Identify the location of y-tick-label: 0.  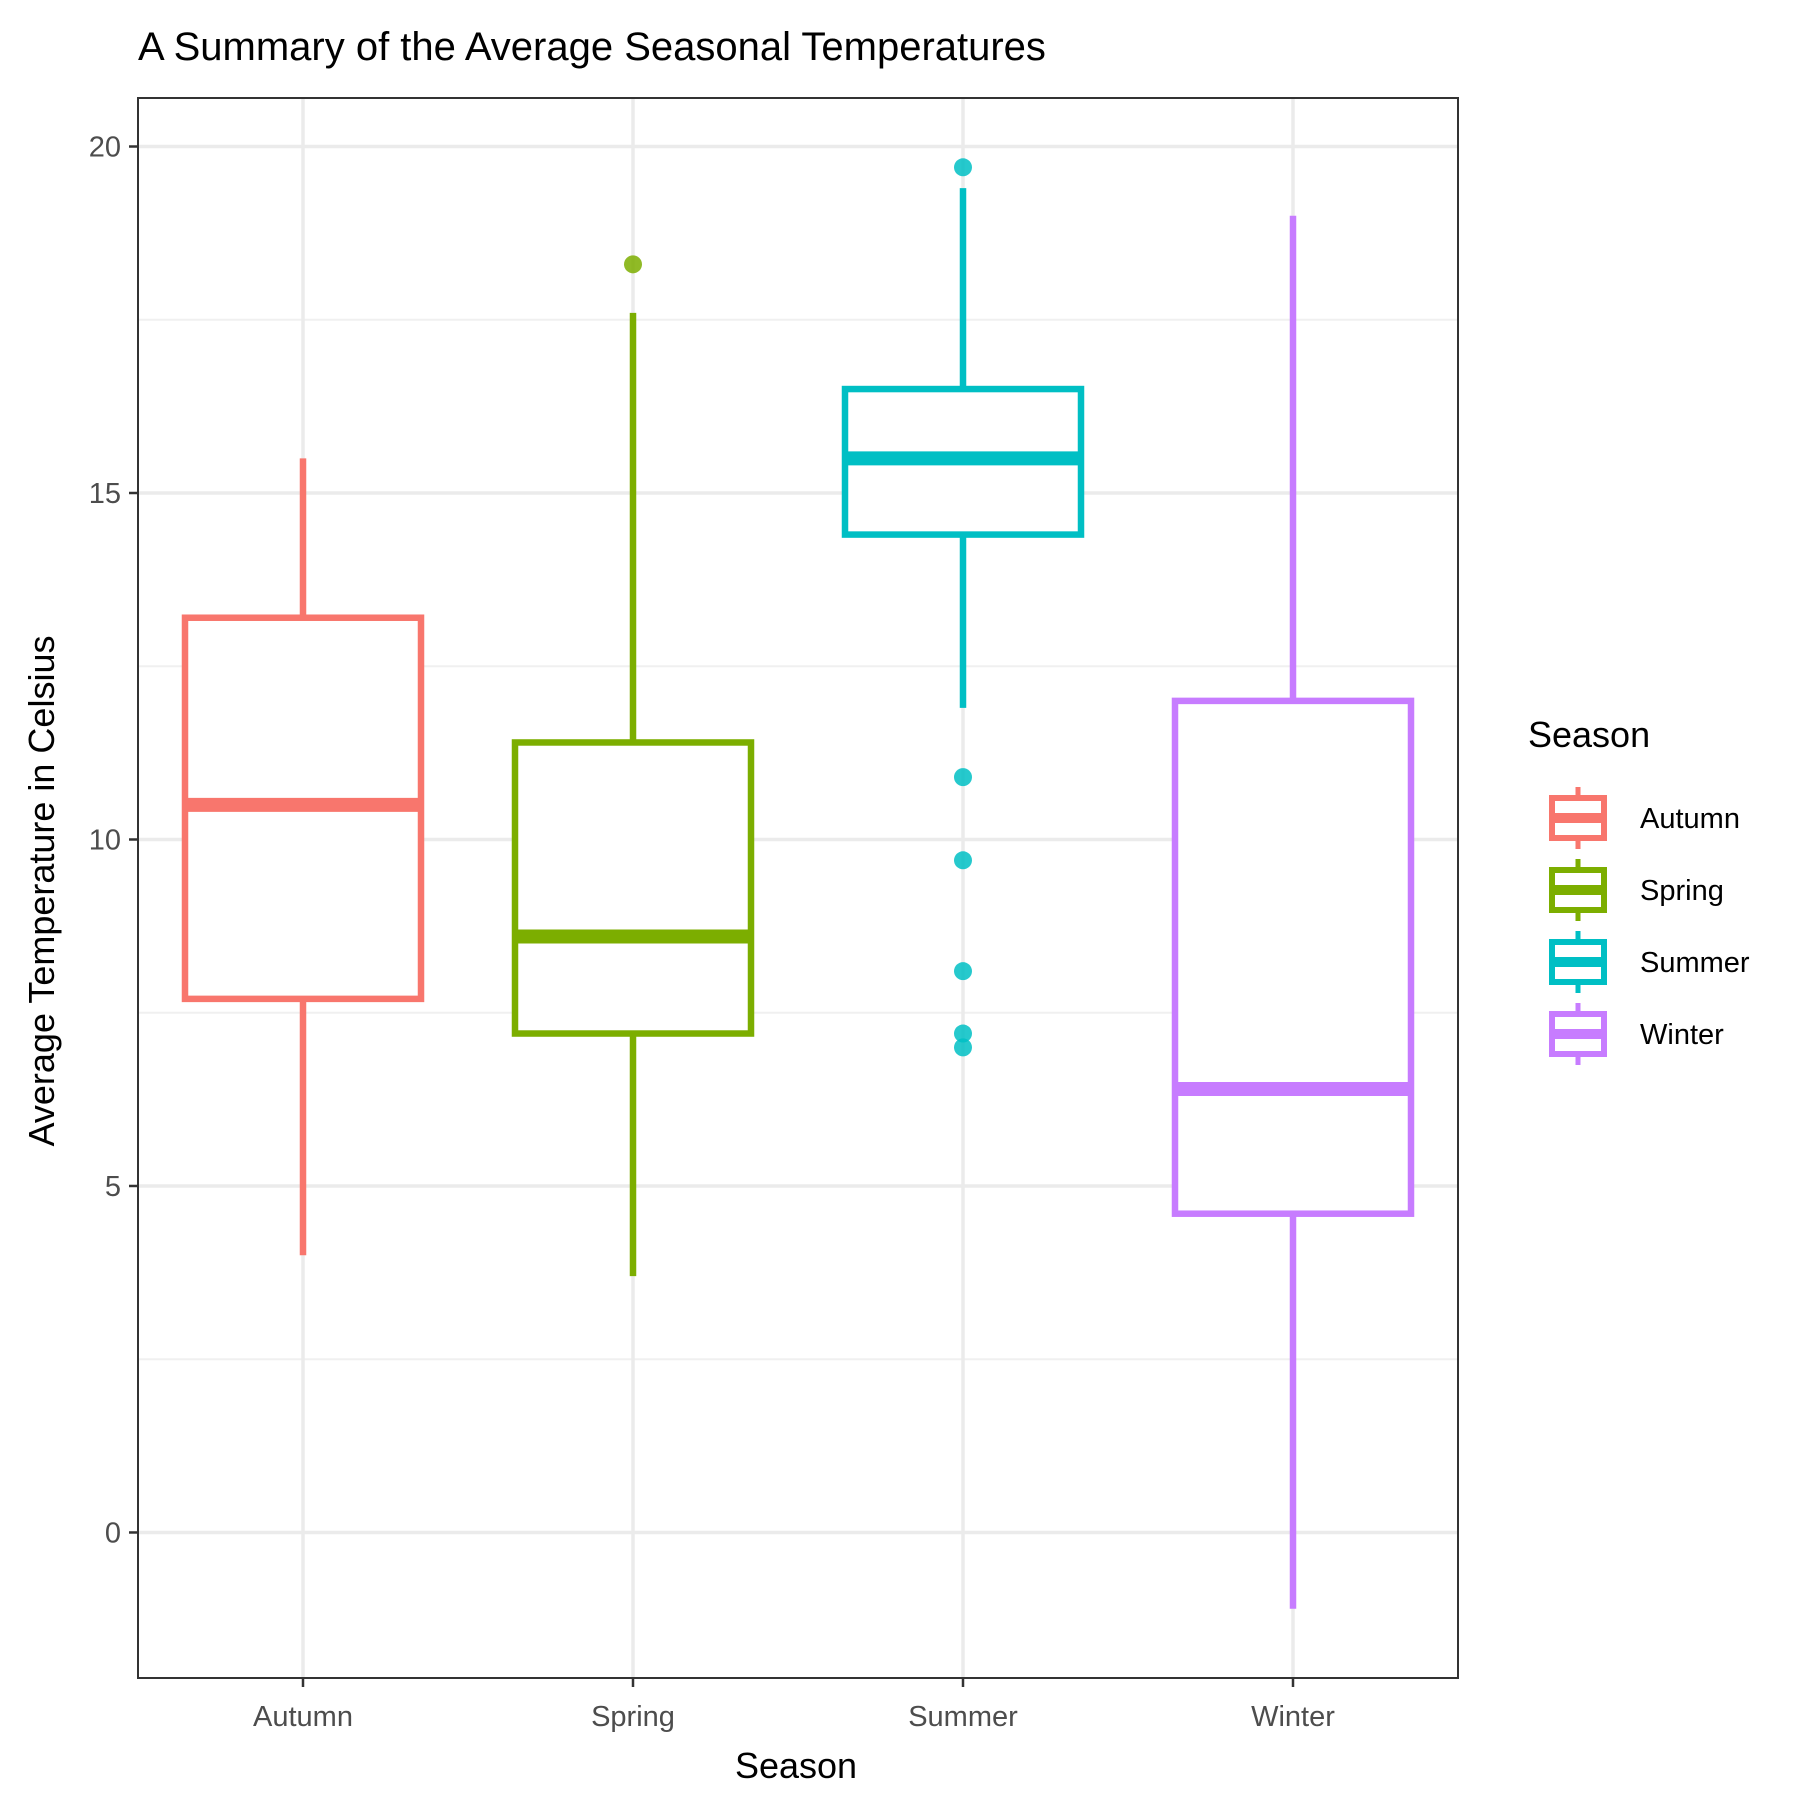
(113, 1533).